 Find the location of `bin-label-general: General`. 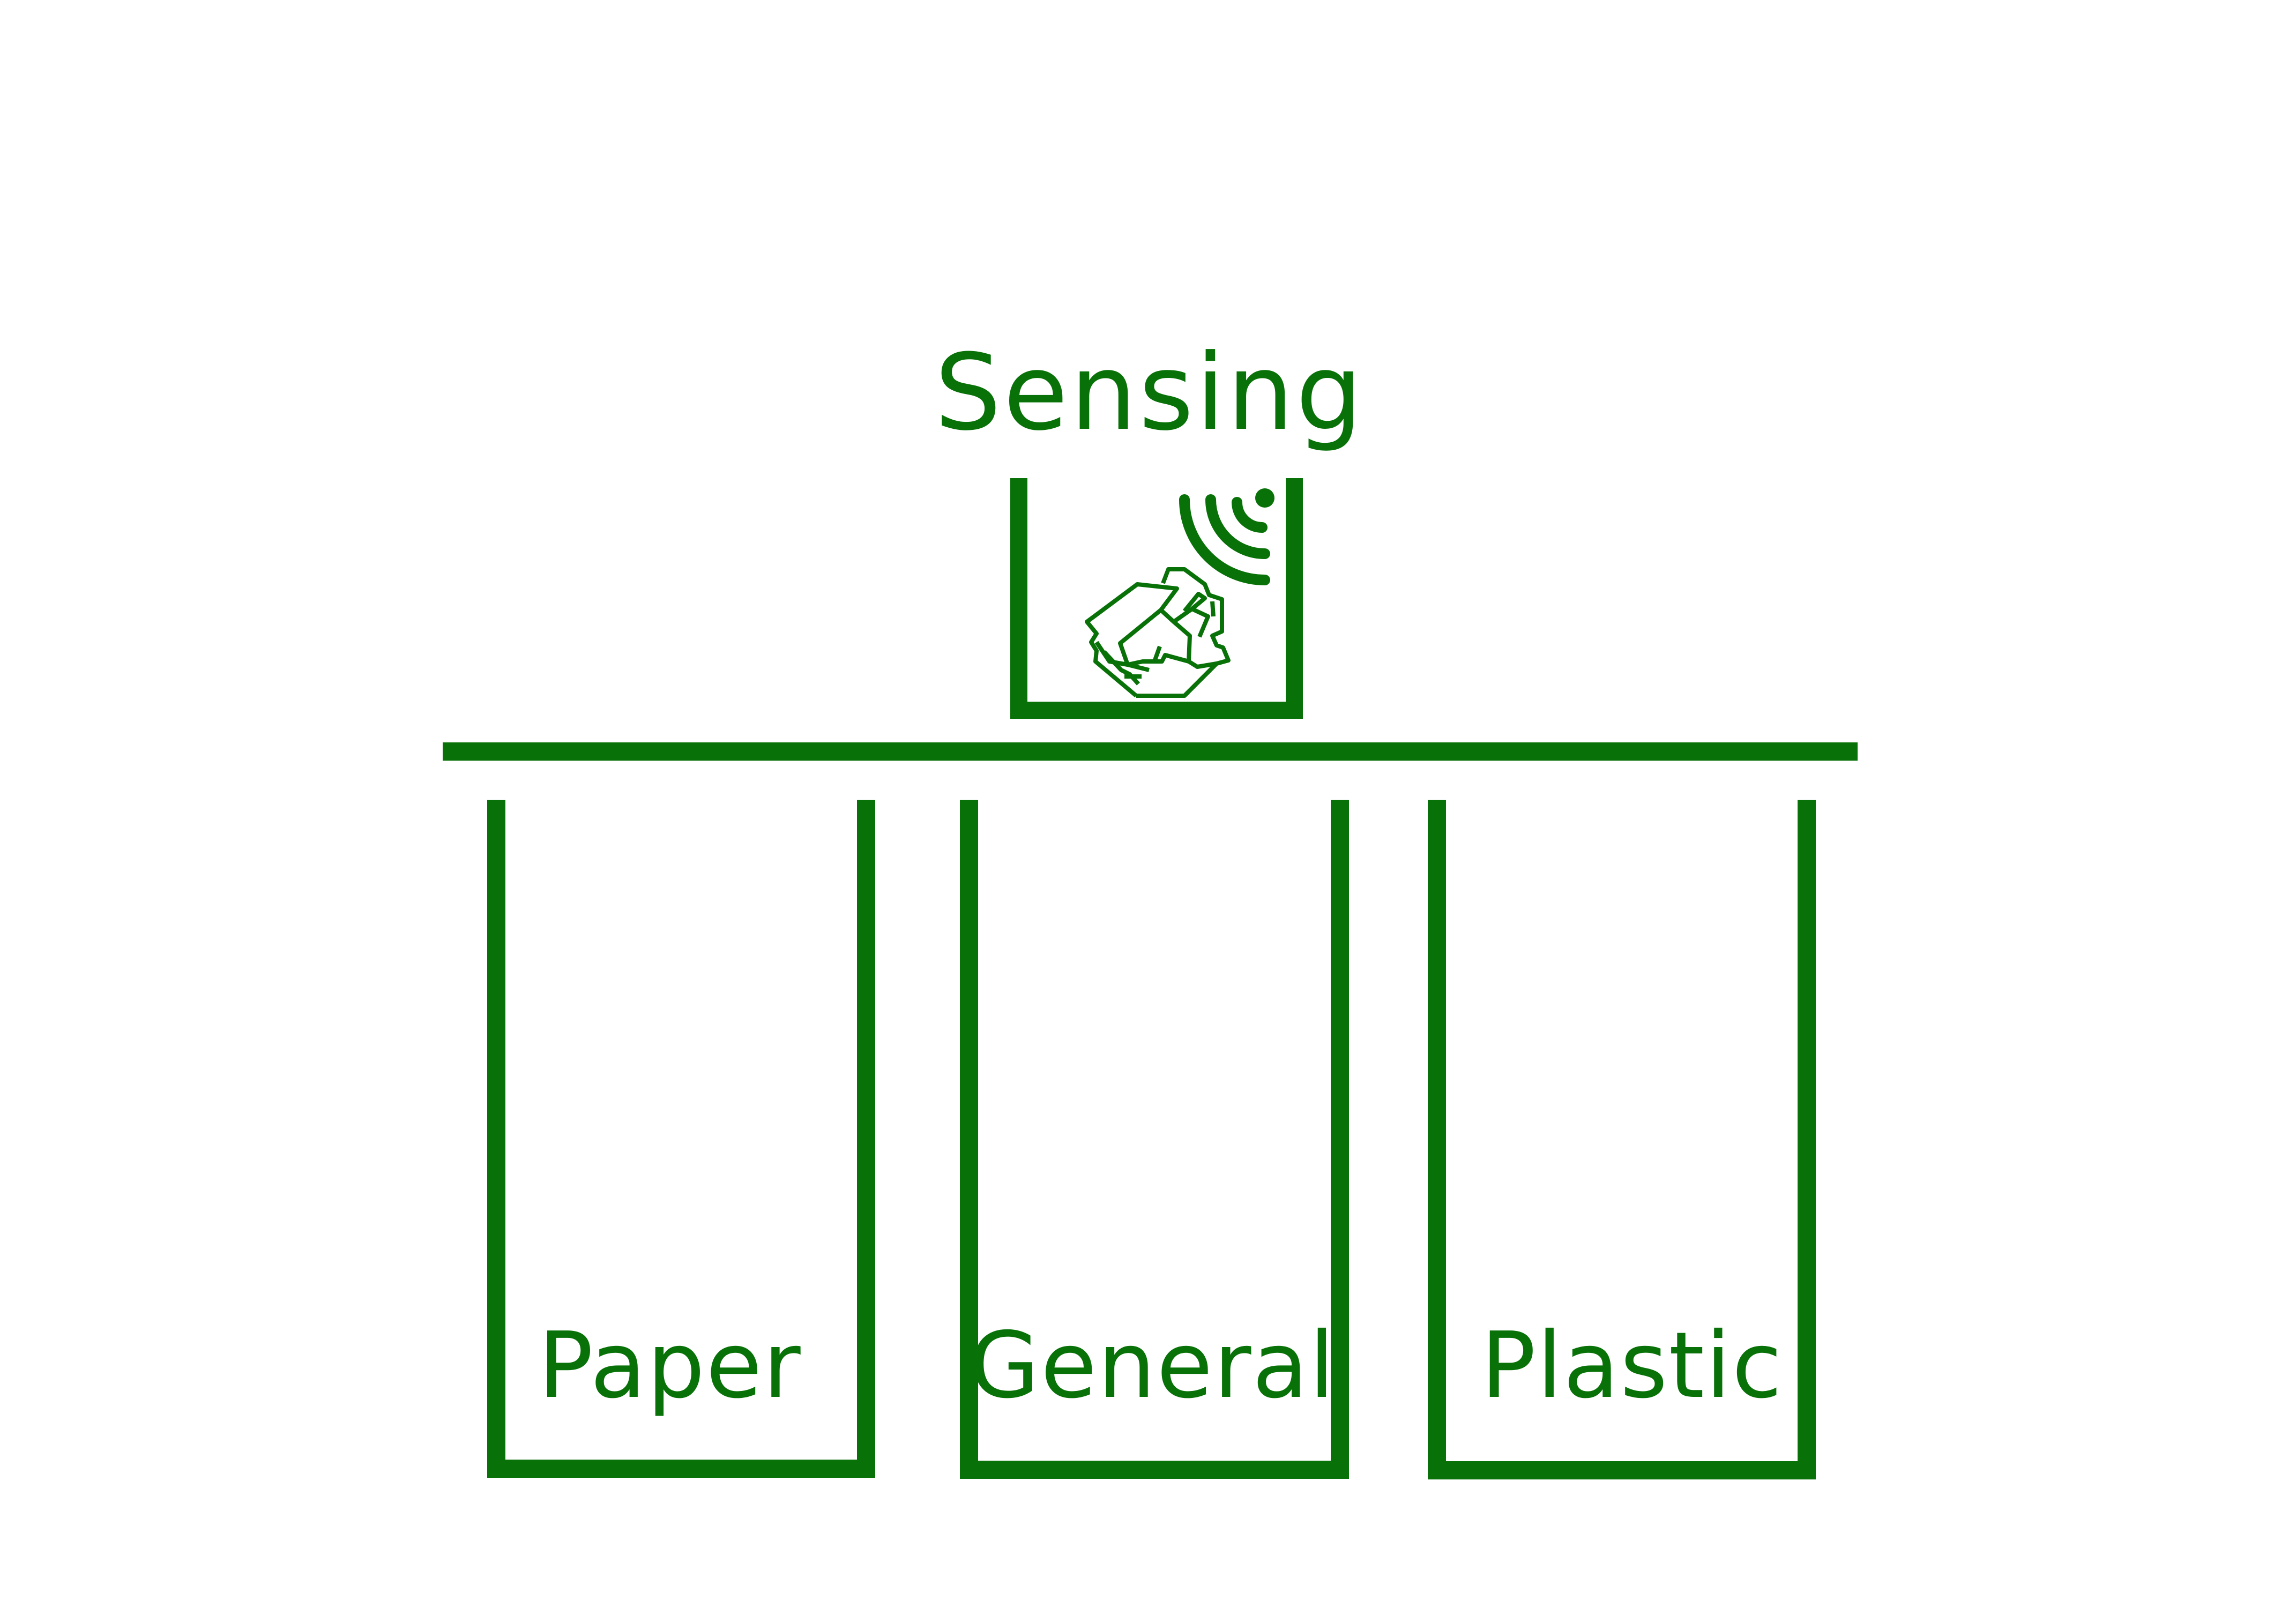

bin-label-general: General is located at coordinates (1153, 1366).